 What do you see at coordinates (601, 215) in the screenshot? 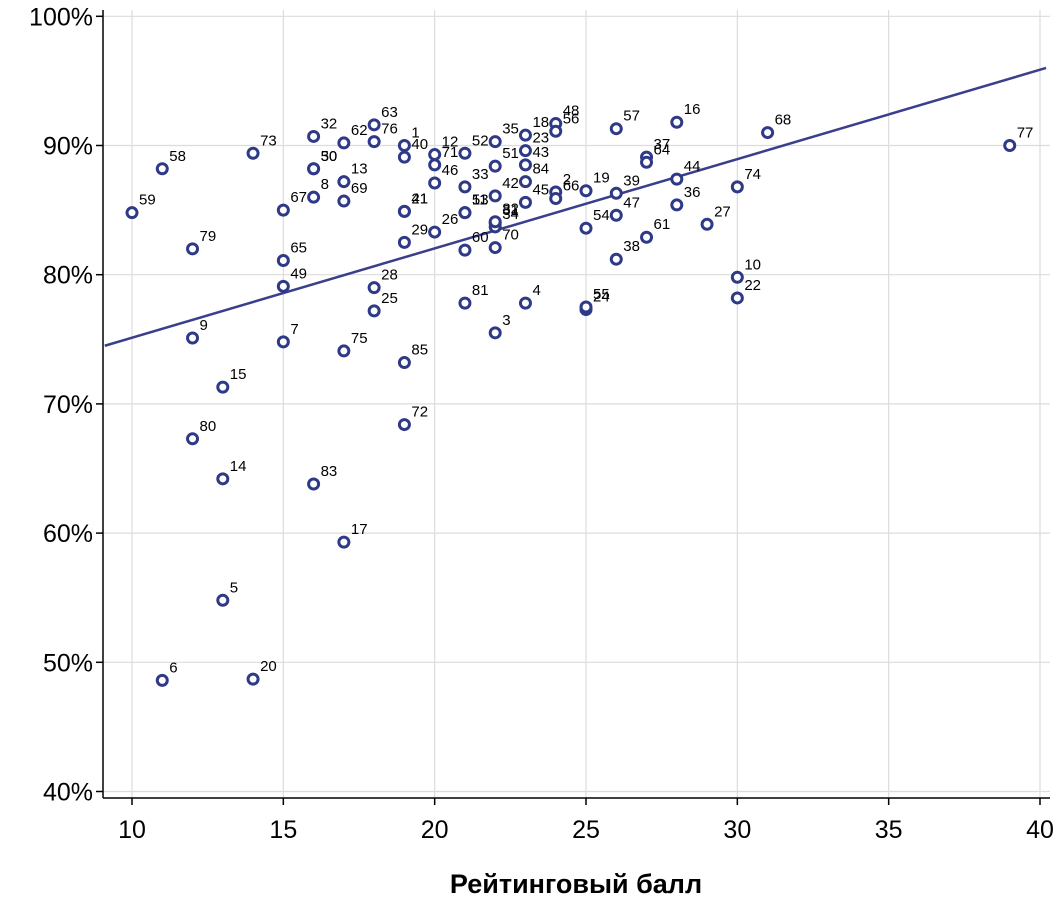
I see `data-point-label: 54` at bounding box center [601, 215].